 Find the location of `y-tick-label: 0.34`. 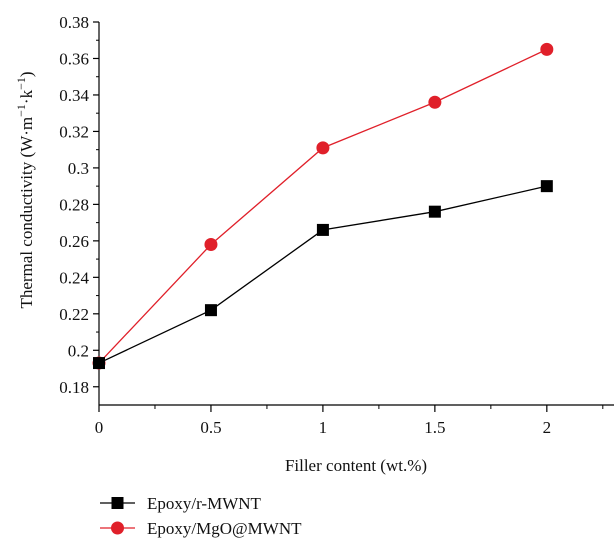

y-tick-label: 0.34 is located at coordinates (74, 95).